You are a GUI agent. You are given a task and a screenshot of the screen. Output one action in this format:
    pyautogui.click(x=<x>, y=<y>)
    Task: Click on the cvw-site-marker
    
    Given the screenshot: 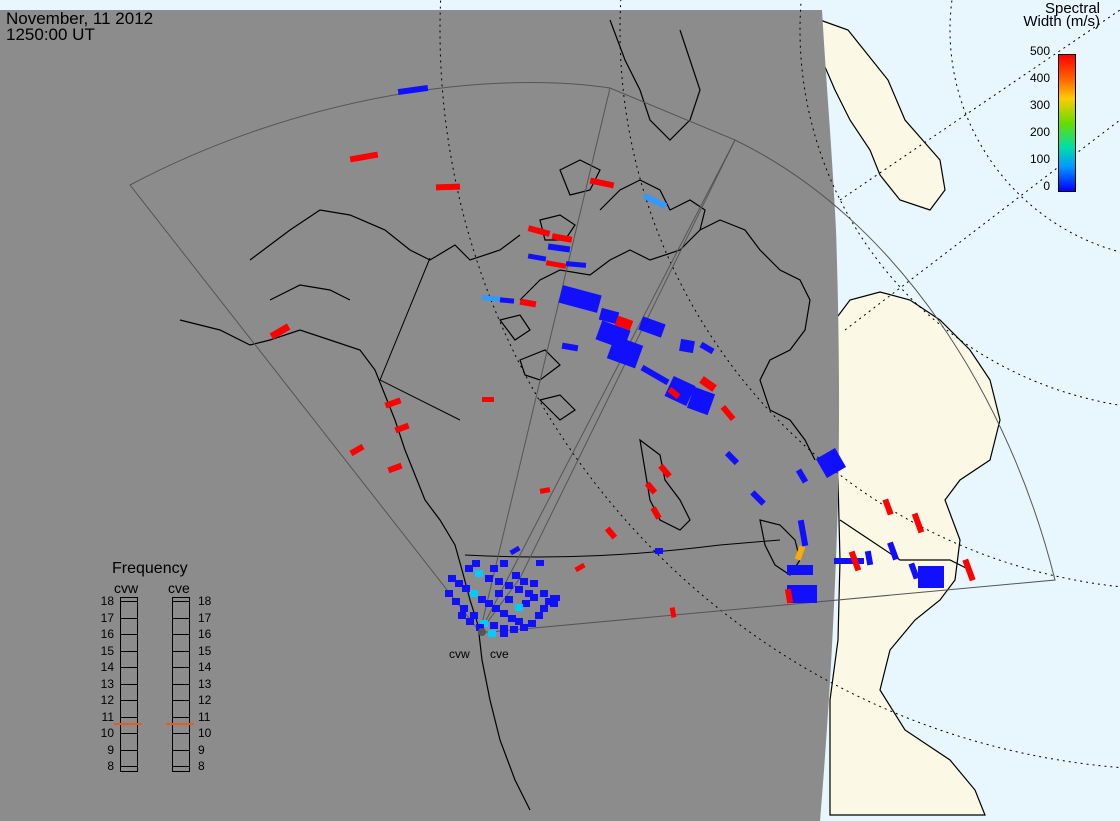 What is the action you would take?
    pyautogui.click(x=482, y=632)
    